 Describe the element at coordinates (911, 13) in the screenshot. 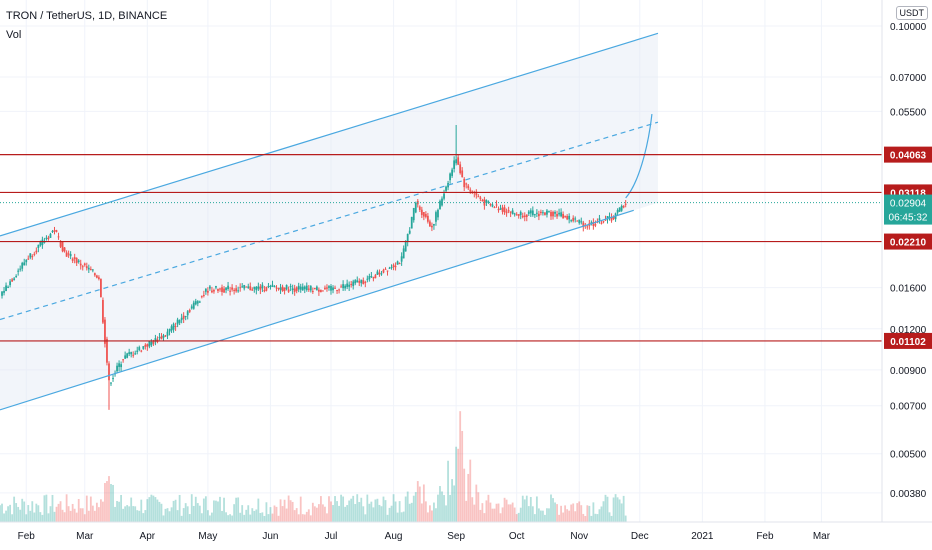

I see `currency-label: USDT` at that location.